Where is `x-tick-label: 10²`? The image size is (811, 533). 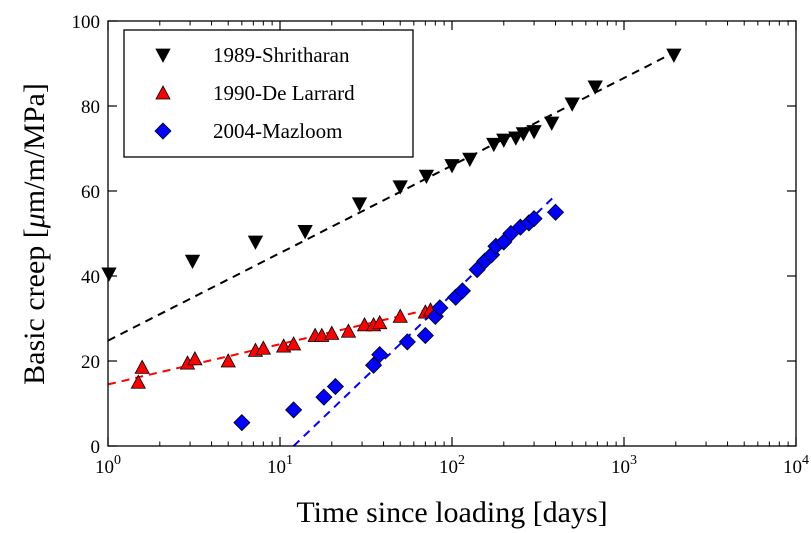 x-tick-label: 10² is located at coordinates (452, 465).